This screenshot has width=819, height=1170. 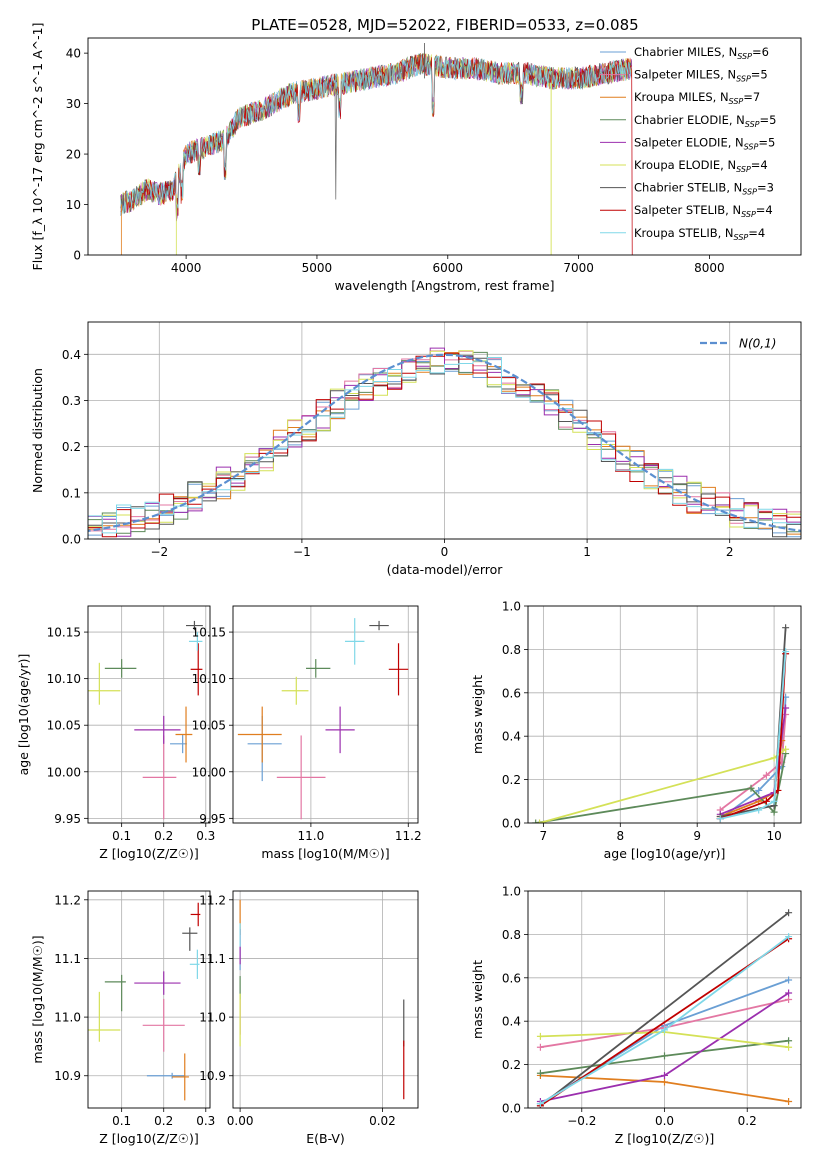 I want to click on legend-label: Kroupa STELIB, NSSP=4, so click(x=699, y=234).